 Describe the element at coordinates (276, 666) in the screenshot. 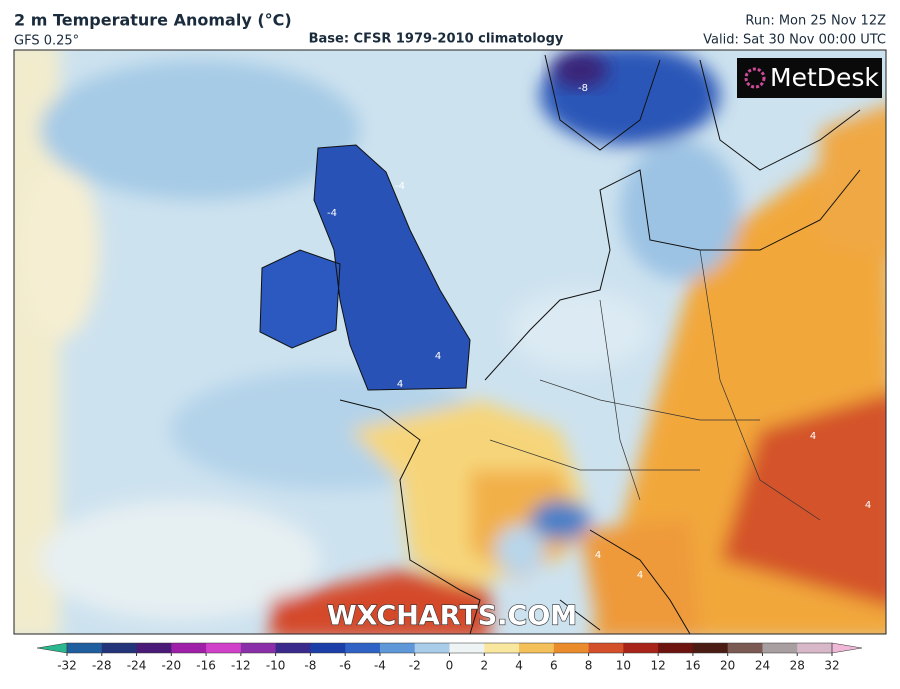

I see `colorbar-tick-label: -10` at that location.